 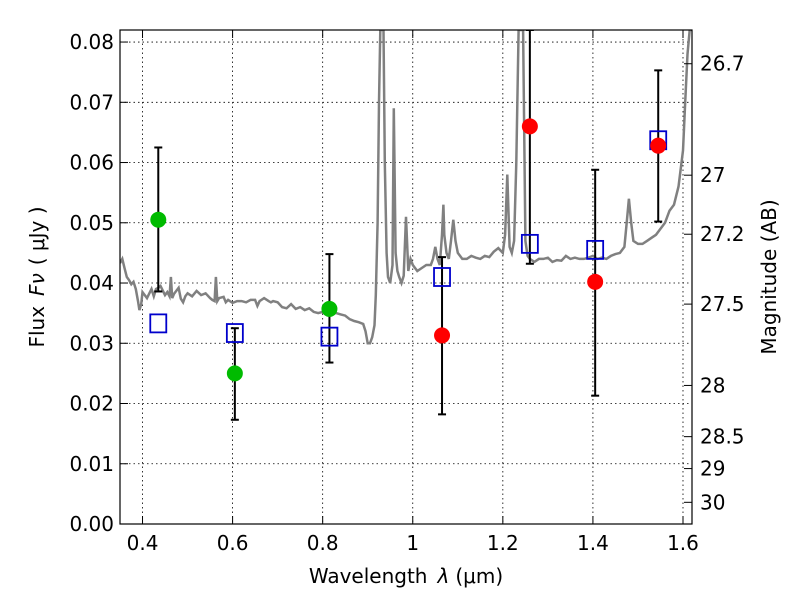 What do you see at coordinates (712, 502) in the screenshot?
I see `right-tick-label: 30` at bounding box center [712, 502].